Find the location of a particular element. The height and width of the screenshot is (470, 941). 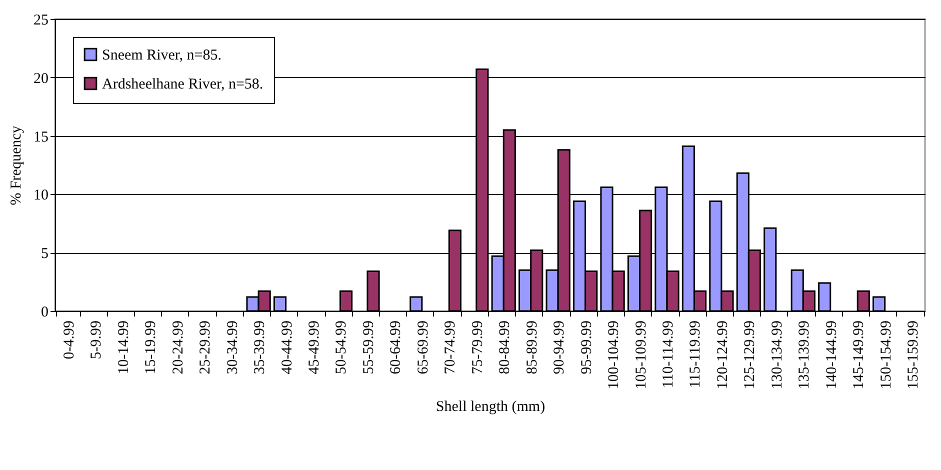

x-tick-label: 150-154.99 is located at coordinates (886, 355).